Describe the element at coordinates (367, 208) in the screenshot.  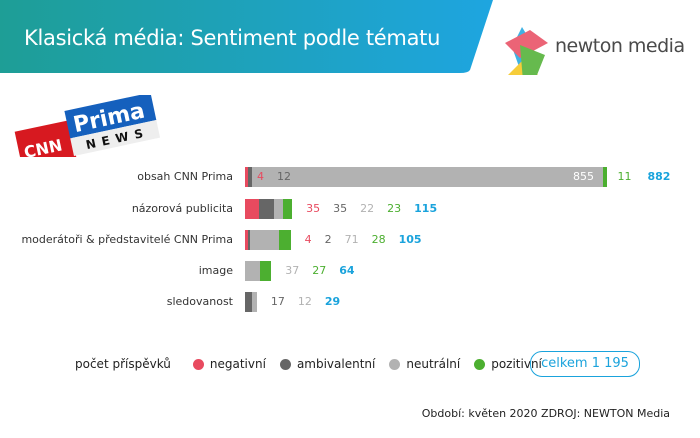
I see `value-label-neutral: 22` at that location.